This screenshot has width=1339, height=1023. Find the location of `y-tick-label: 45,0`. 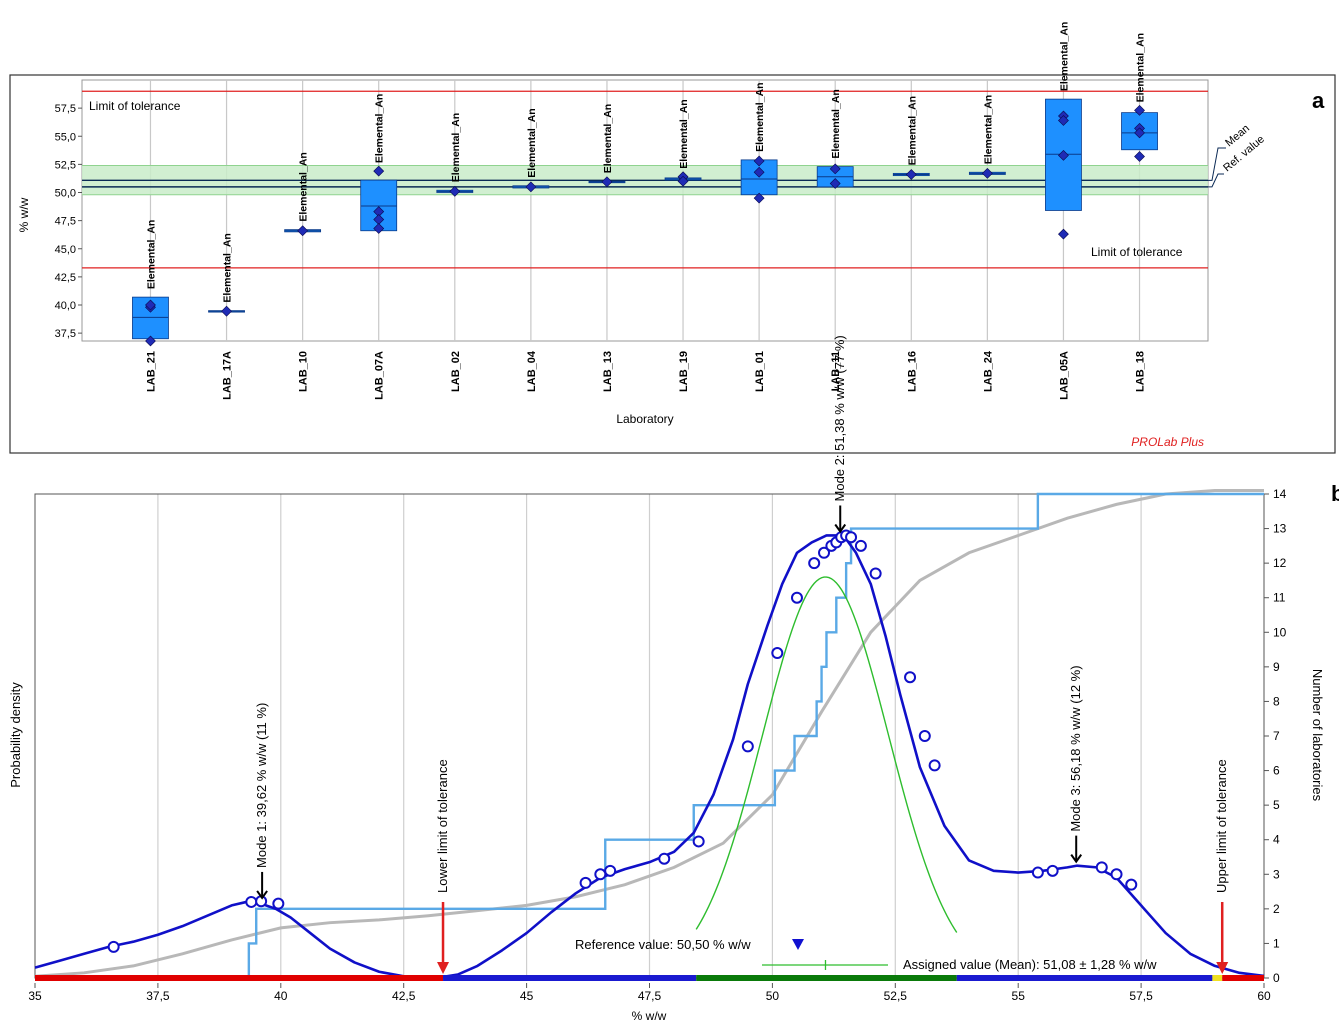

y-tick-label: 45,0 is located at coordinates (65, 250).